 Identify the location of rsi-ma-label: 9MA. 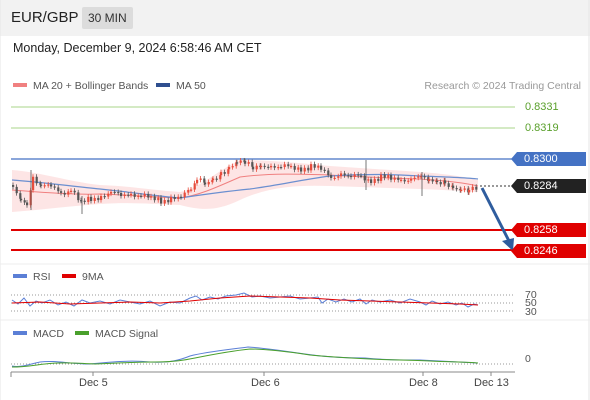
(93, 277).